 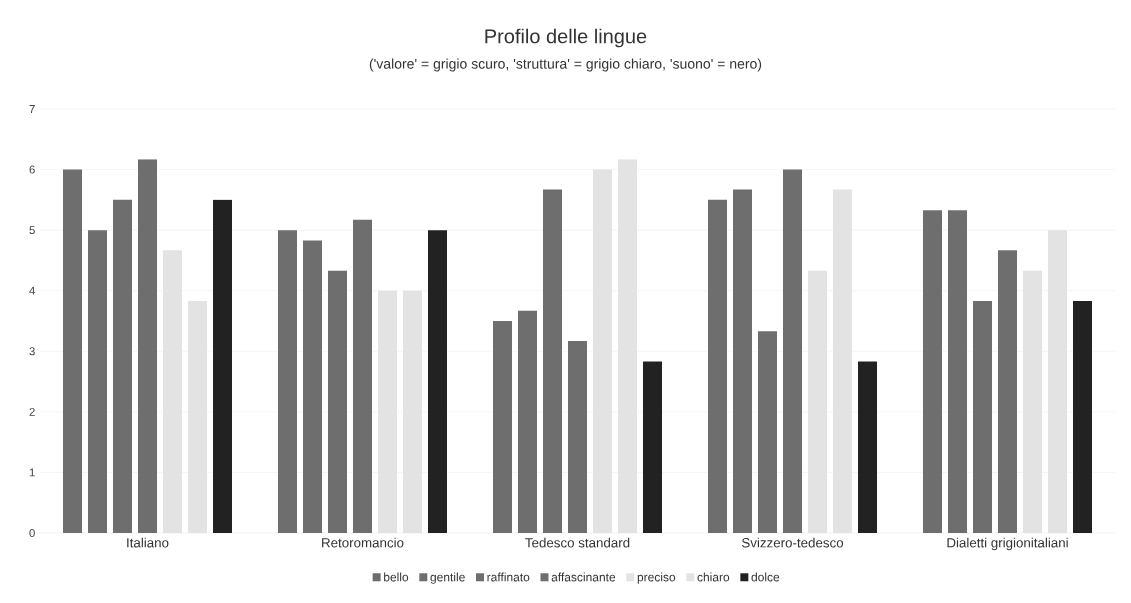 I want to click on legend-label: preciso, so click(x=656, y=578).